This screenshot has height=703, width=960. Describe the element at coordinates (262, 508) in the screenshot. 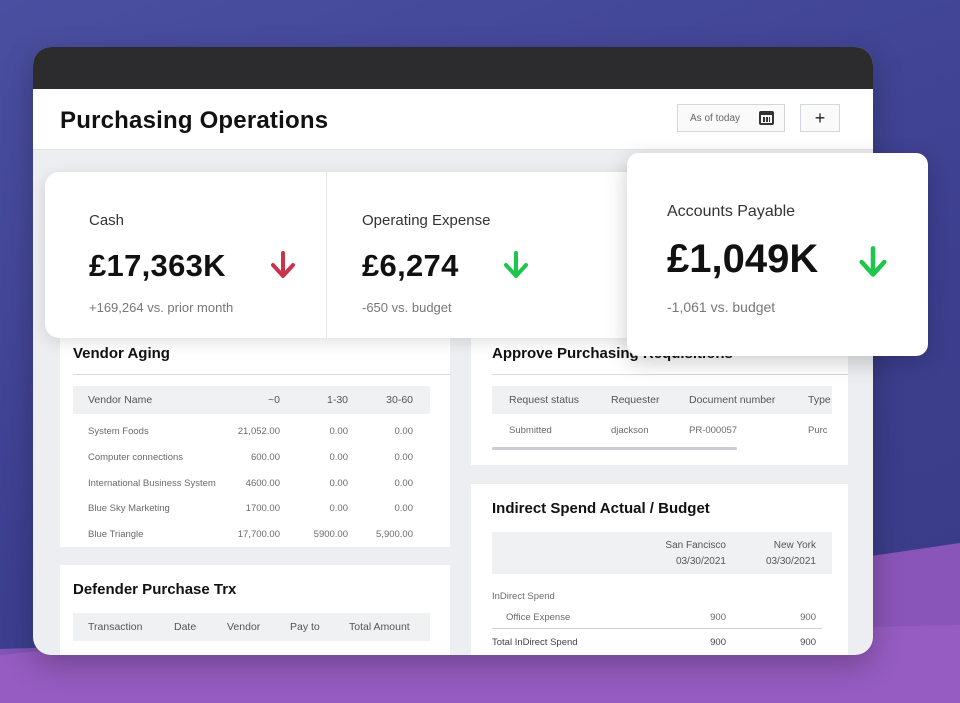

I see `cell-value: 1700.00` at that location.